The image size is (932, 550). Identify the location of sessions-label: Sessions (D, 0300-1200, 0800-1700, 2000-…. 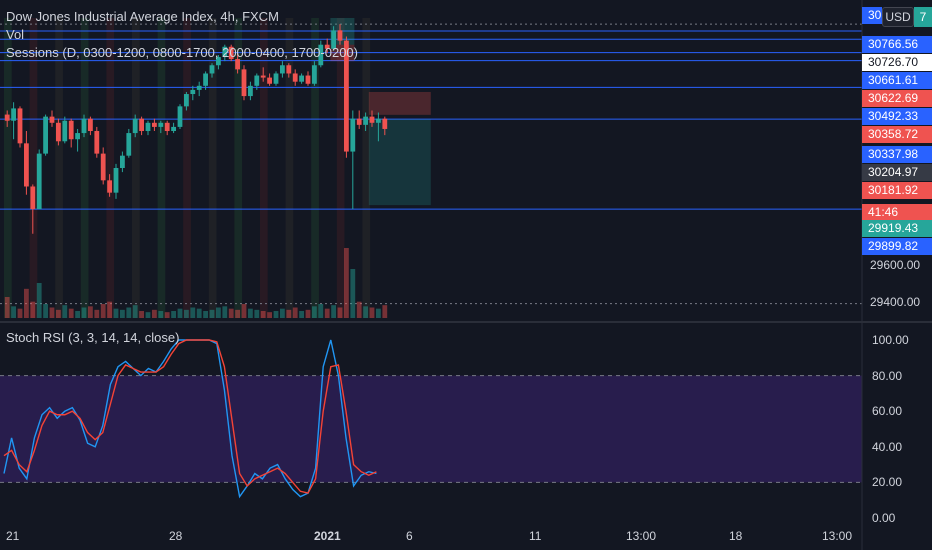
(182, 52).